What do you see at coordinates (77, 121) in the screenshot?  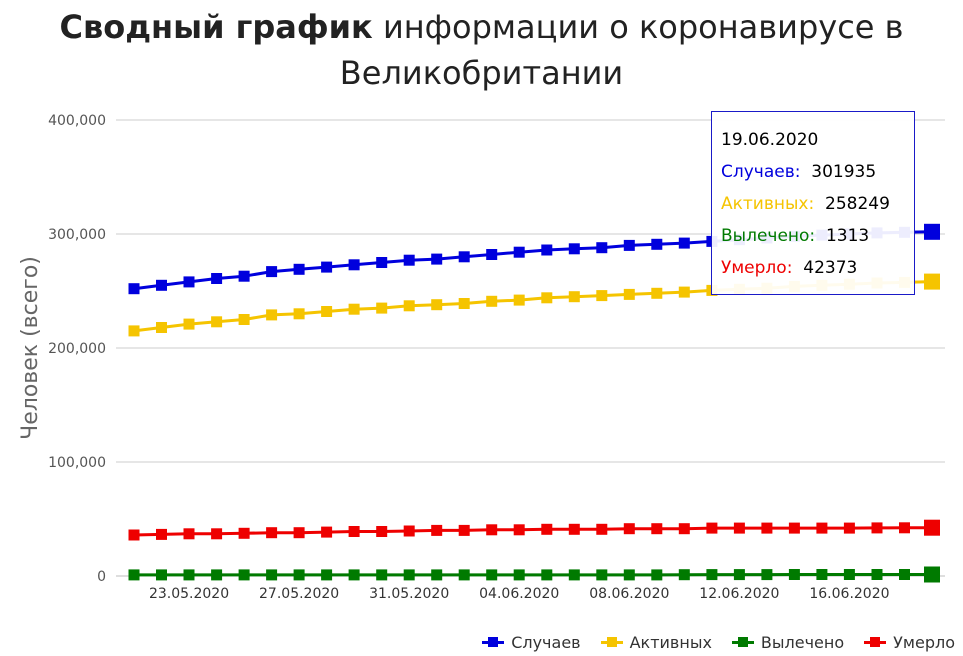 I see `y-tick-label: 400,000` at bounding box center [77, 121].